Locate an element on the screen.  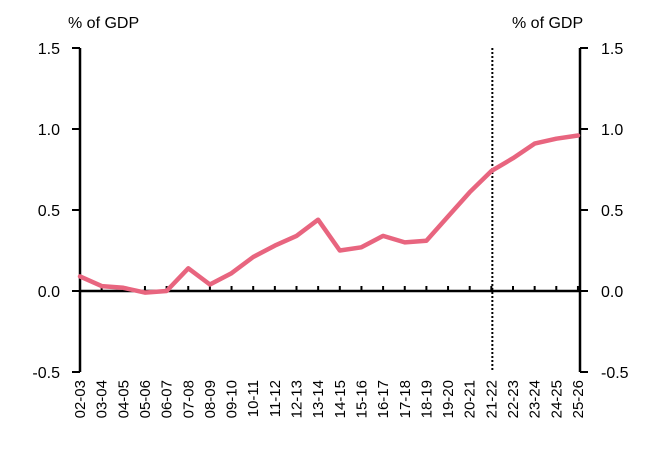
right-tick-label: 0.5 is located at coordinates (612, 211).